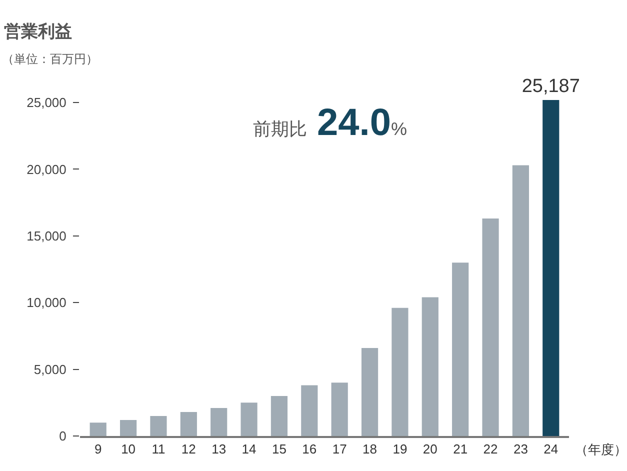  What do you see at coordinates (46, 302) in the screenshot?
I see `y-tick-label: 10,000` at bounding box center [46, 302].